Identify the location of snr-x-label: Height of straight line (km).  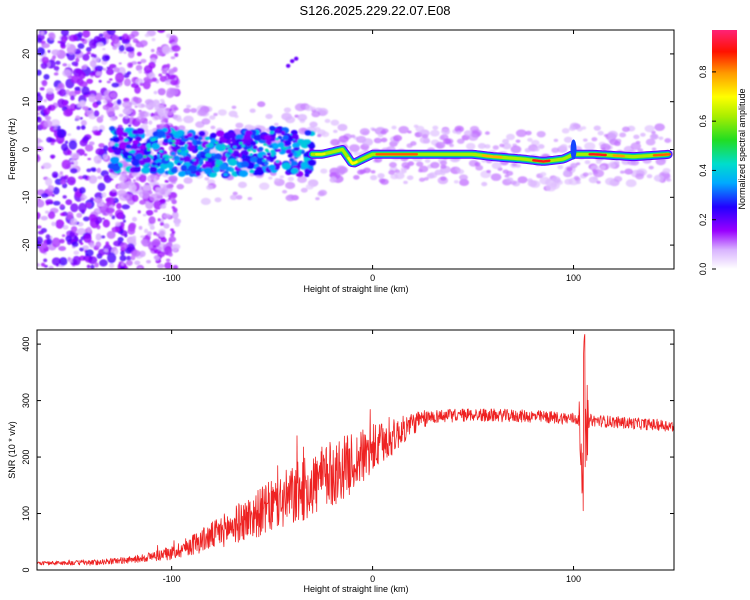
(355, 589).